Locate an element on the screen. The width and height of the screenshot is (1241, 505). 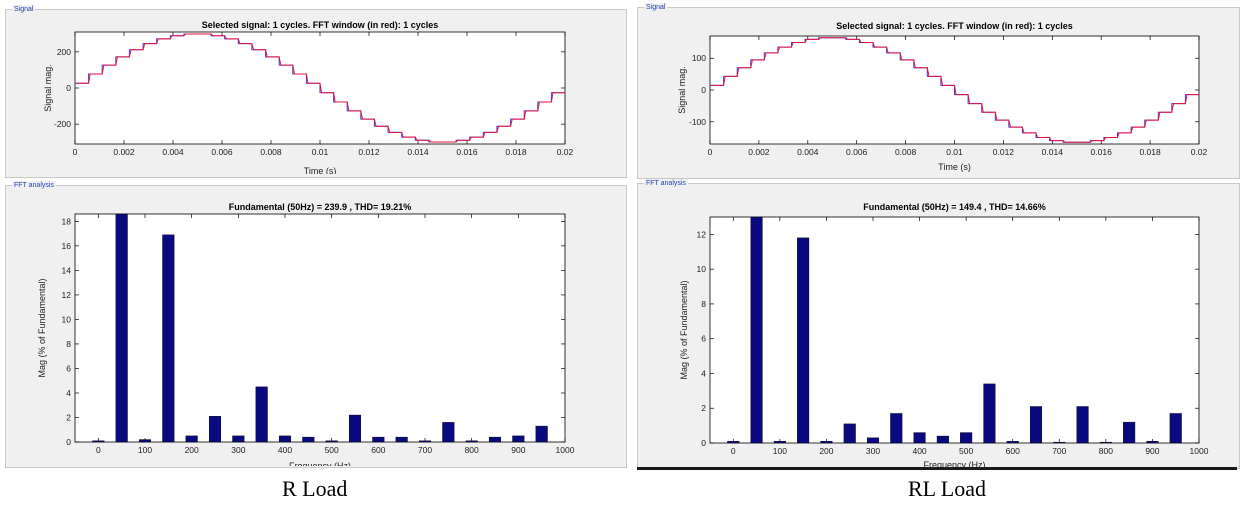
x-tick-label: 900 is located at coordinates (518, 450).